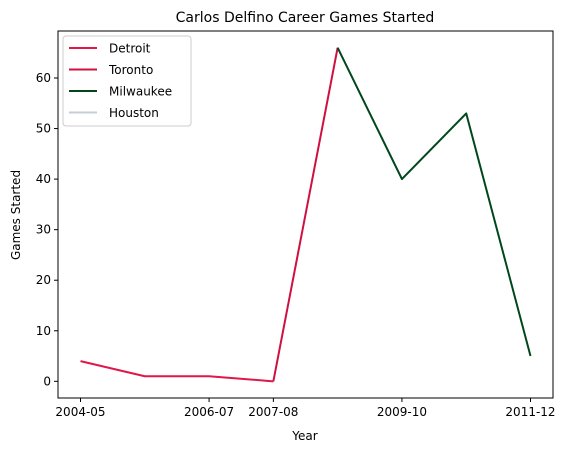  What do you see at coordinates (130, 70) in the screenshot?
I see `legend-label-toronto: Toronto` at bounding box center [130, 70].